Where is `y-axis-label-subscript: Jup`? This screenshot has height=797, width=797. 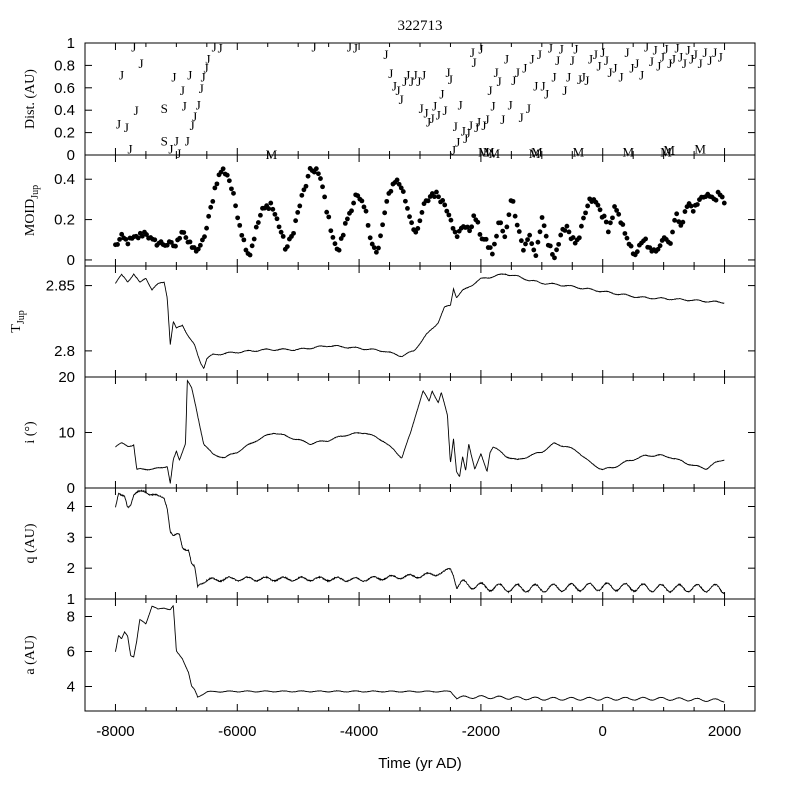 y-axis-label-subscript: Jup is located at coordinates (21, 317).